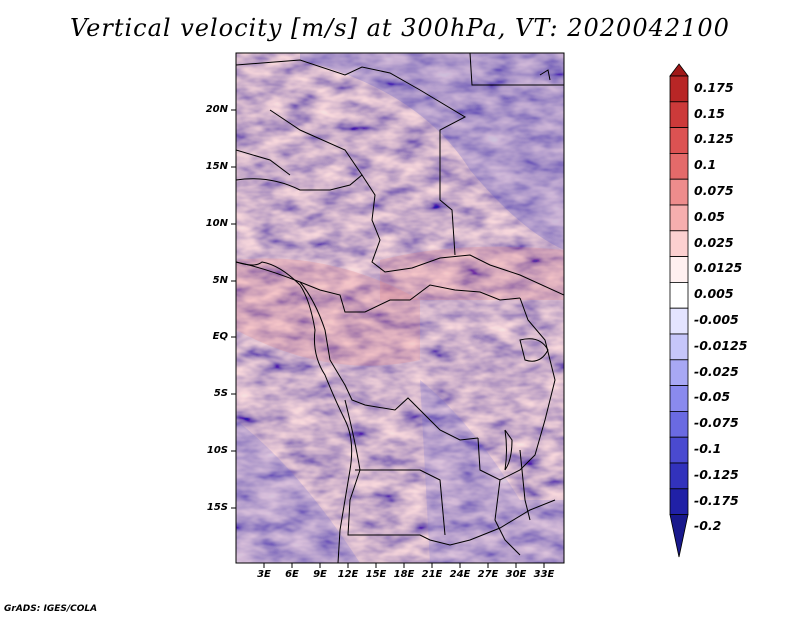  What do you see at coordinates (404, 565) in the screenshot?
I see `lon-ticks` at bounding box center [404, 565].